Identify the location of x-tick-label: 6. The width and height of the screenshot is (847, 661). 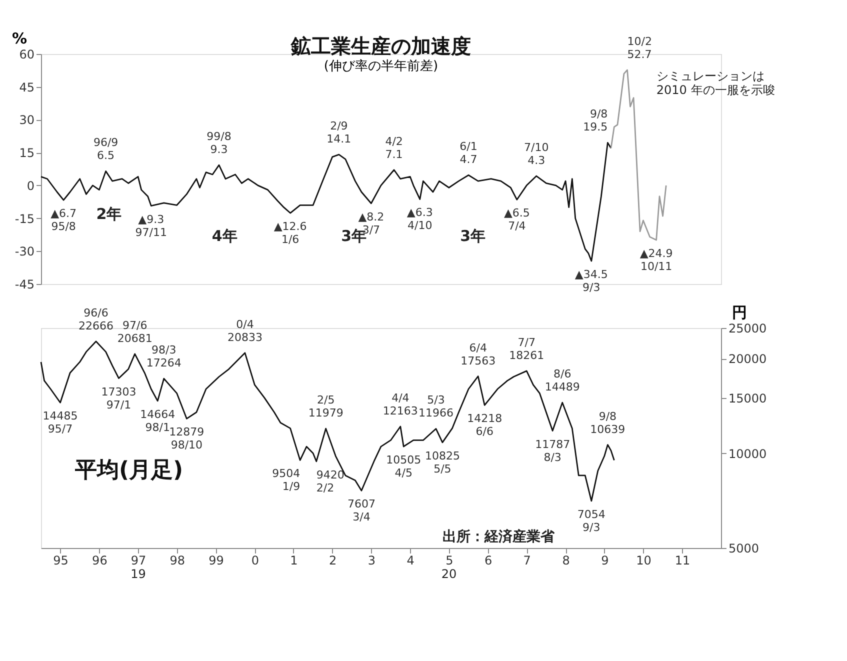
(488, 561).